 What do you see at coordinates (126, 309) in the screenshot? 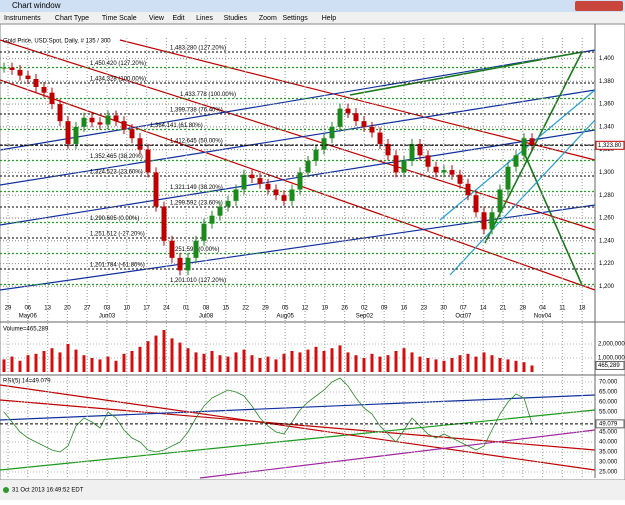
I see `x-tick-label: 10` at bounding box center [126, 309].